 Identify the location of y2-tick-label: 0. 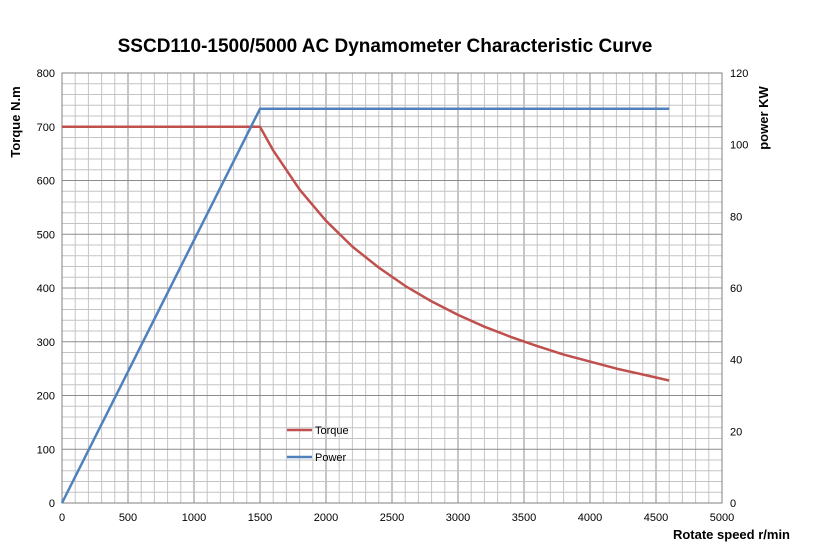
(733, 504).